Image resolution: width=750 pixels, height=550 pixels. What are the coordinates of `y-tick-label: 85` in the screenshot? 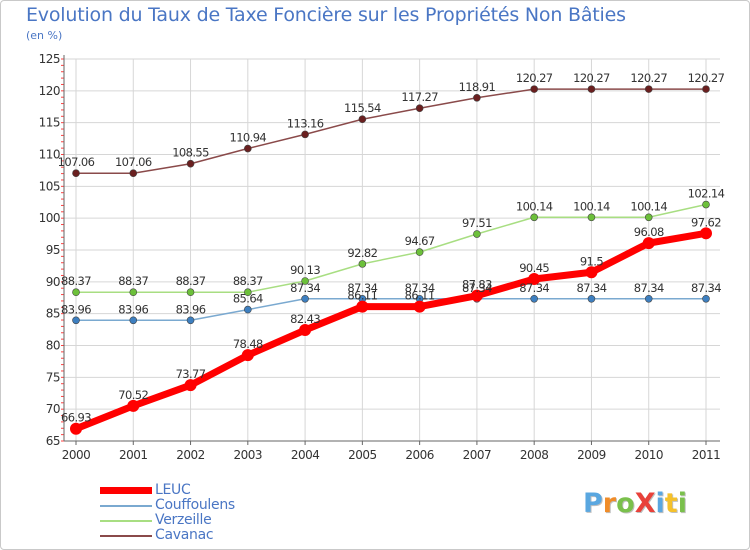 It's located at (53, 314).